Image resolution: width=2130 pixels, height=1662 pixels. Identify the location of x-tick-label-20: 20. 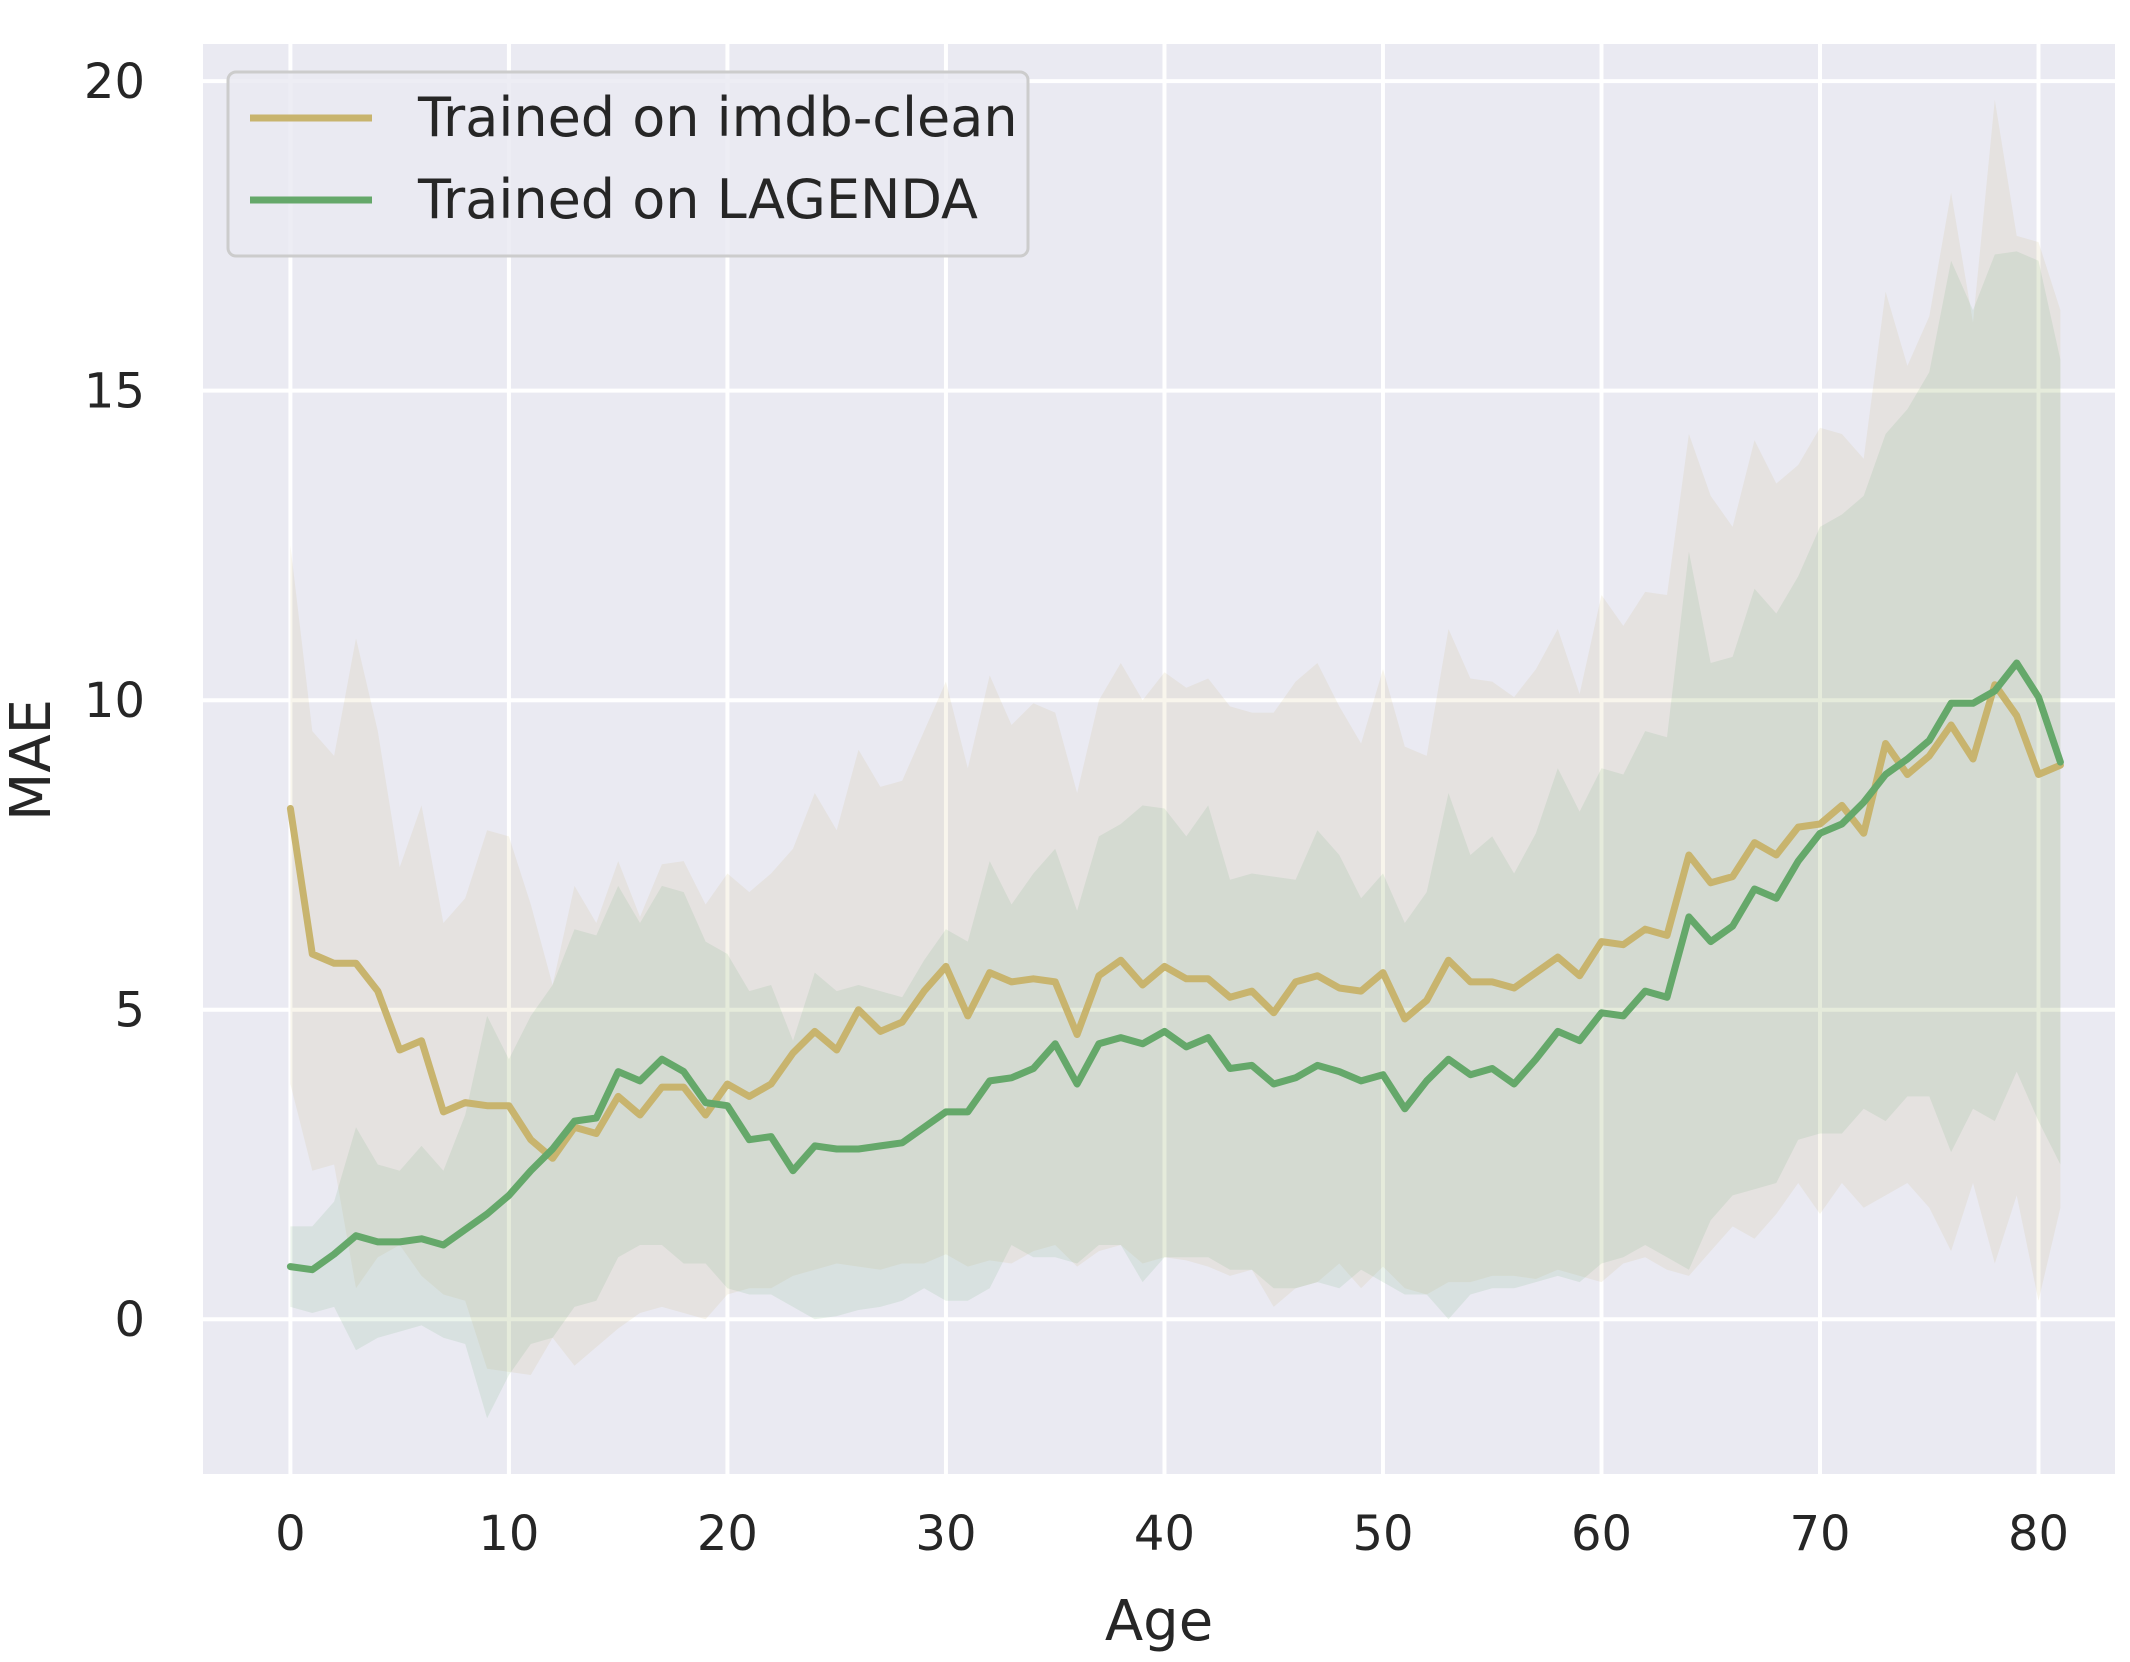
(727, 1534).